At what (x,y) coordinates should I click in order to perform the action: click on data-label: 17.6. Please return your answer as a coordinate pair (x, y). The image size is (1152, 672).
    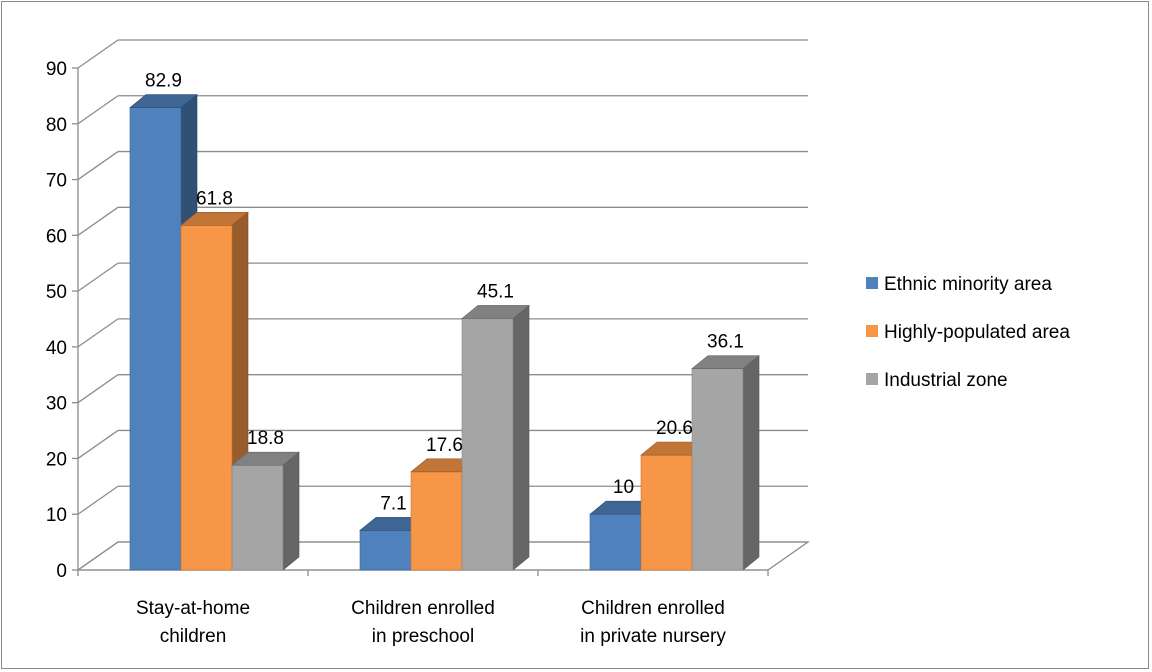
    Looking at the image, I should click on (444, 445).